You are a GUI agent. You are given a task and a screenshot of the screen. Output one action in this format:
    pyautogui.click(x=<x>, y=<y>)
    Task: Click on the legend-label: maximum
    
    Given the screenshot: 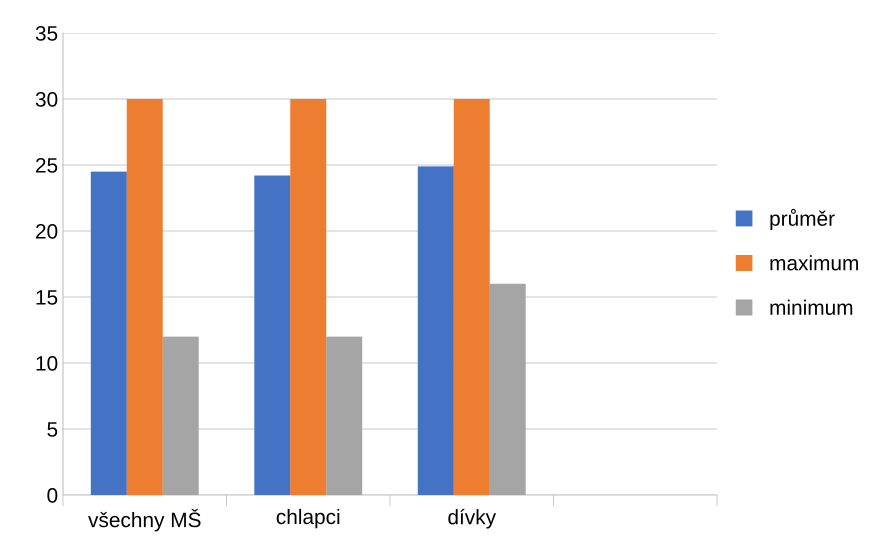 What is the action you would take?
    pyautogui.click(x=814, y=262)
    